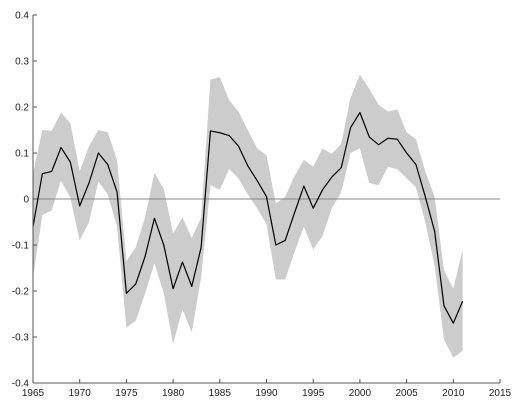 Image resolution: width=513 pixels, height=401 pixels. What do you see at coordinates (500, 393) in the screenshot?
I see `x-tick-label: 2015` at bounding box center [500, 393].